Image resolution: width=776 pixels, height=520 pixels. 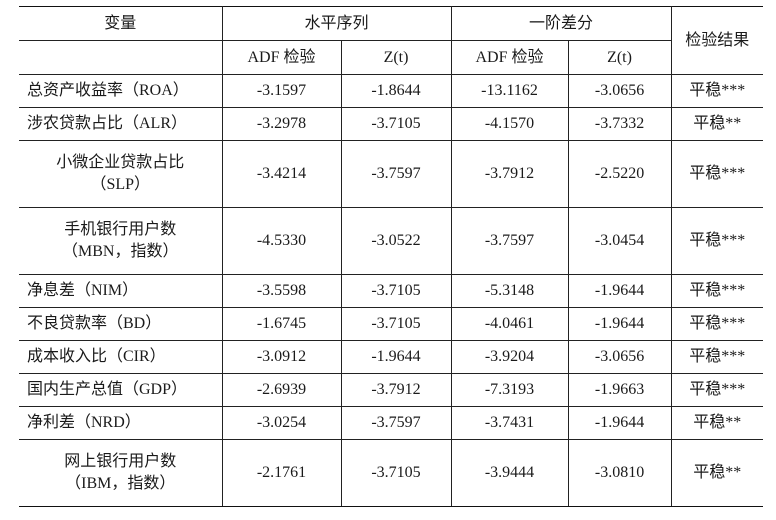 I want to click on zt-diff-value: -3.0454, so click(x=619, y=241).